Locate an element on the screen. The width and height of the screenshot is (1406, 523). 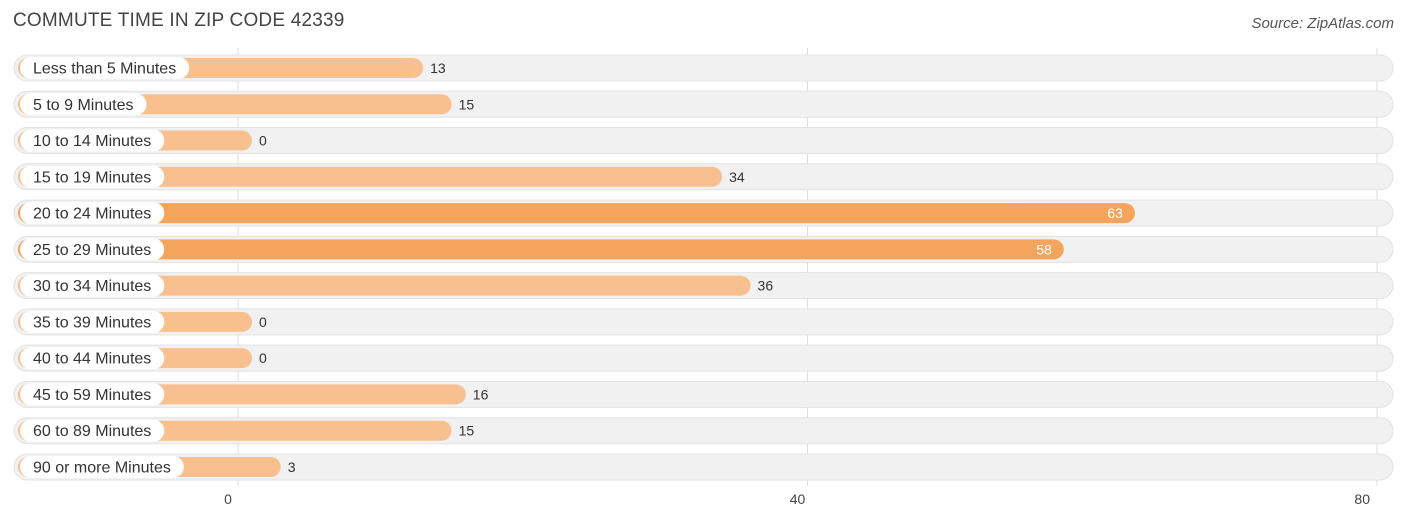
category-label: 60 to 89 Minutes is located at coordinates (92, 431).